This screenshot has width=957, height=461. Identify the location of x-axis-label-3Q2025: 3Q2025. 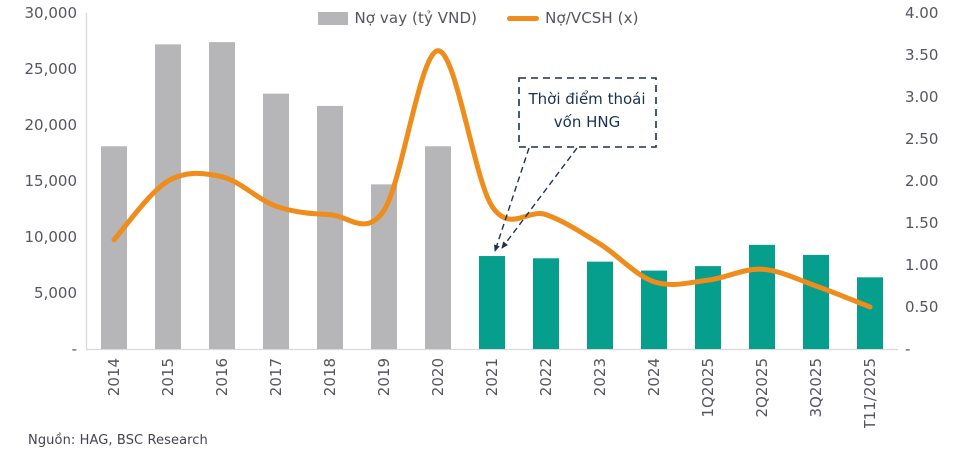
(816, 388).